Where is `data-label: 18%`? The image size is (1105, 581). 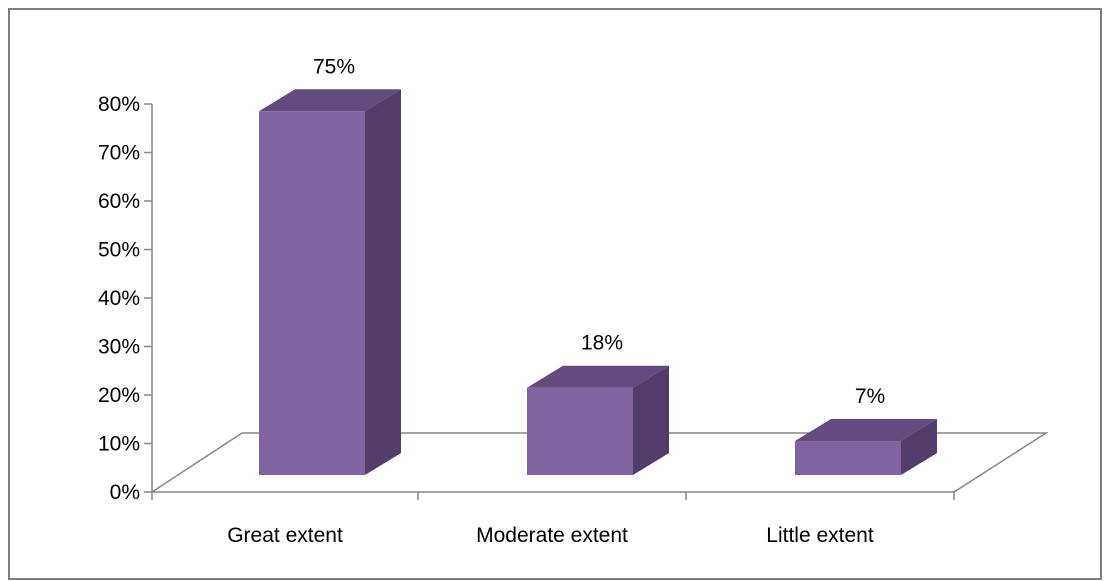 data-label: 18% is located at coordinates (602, 343).